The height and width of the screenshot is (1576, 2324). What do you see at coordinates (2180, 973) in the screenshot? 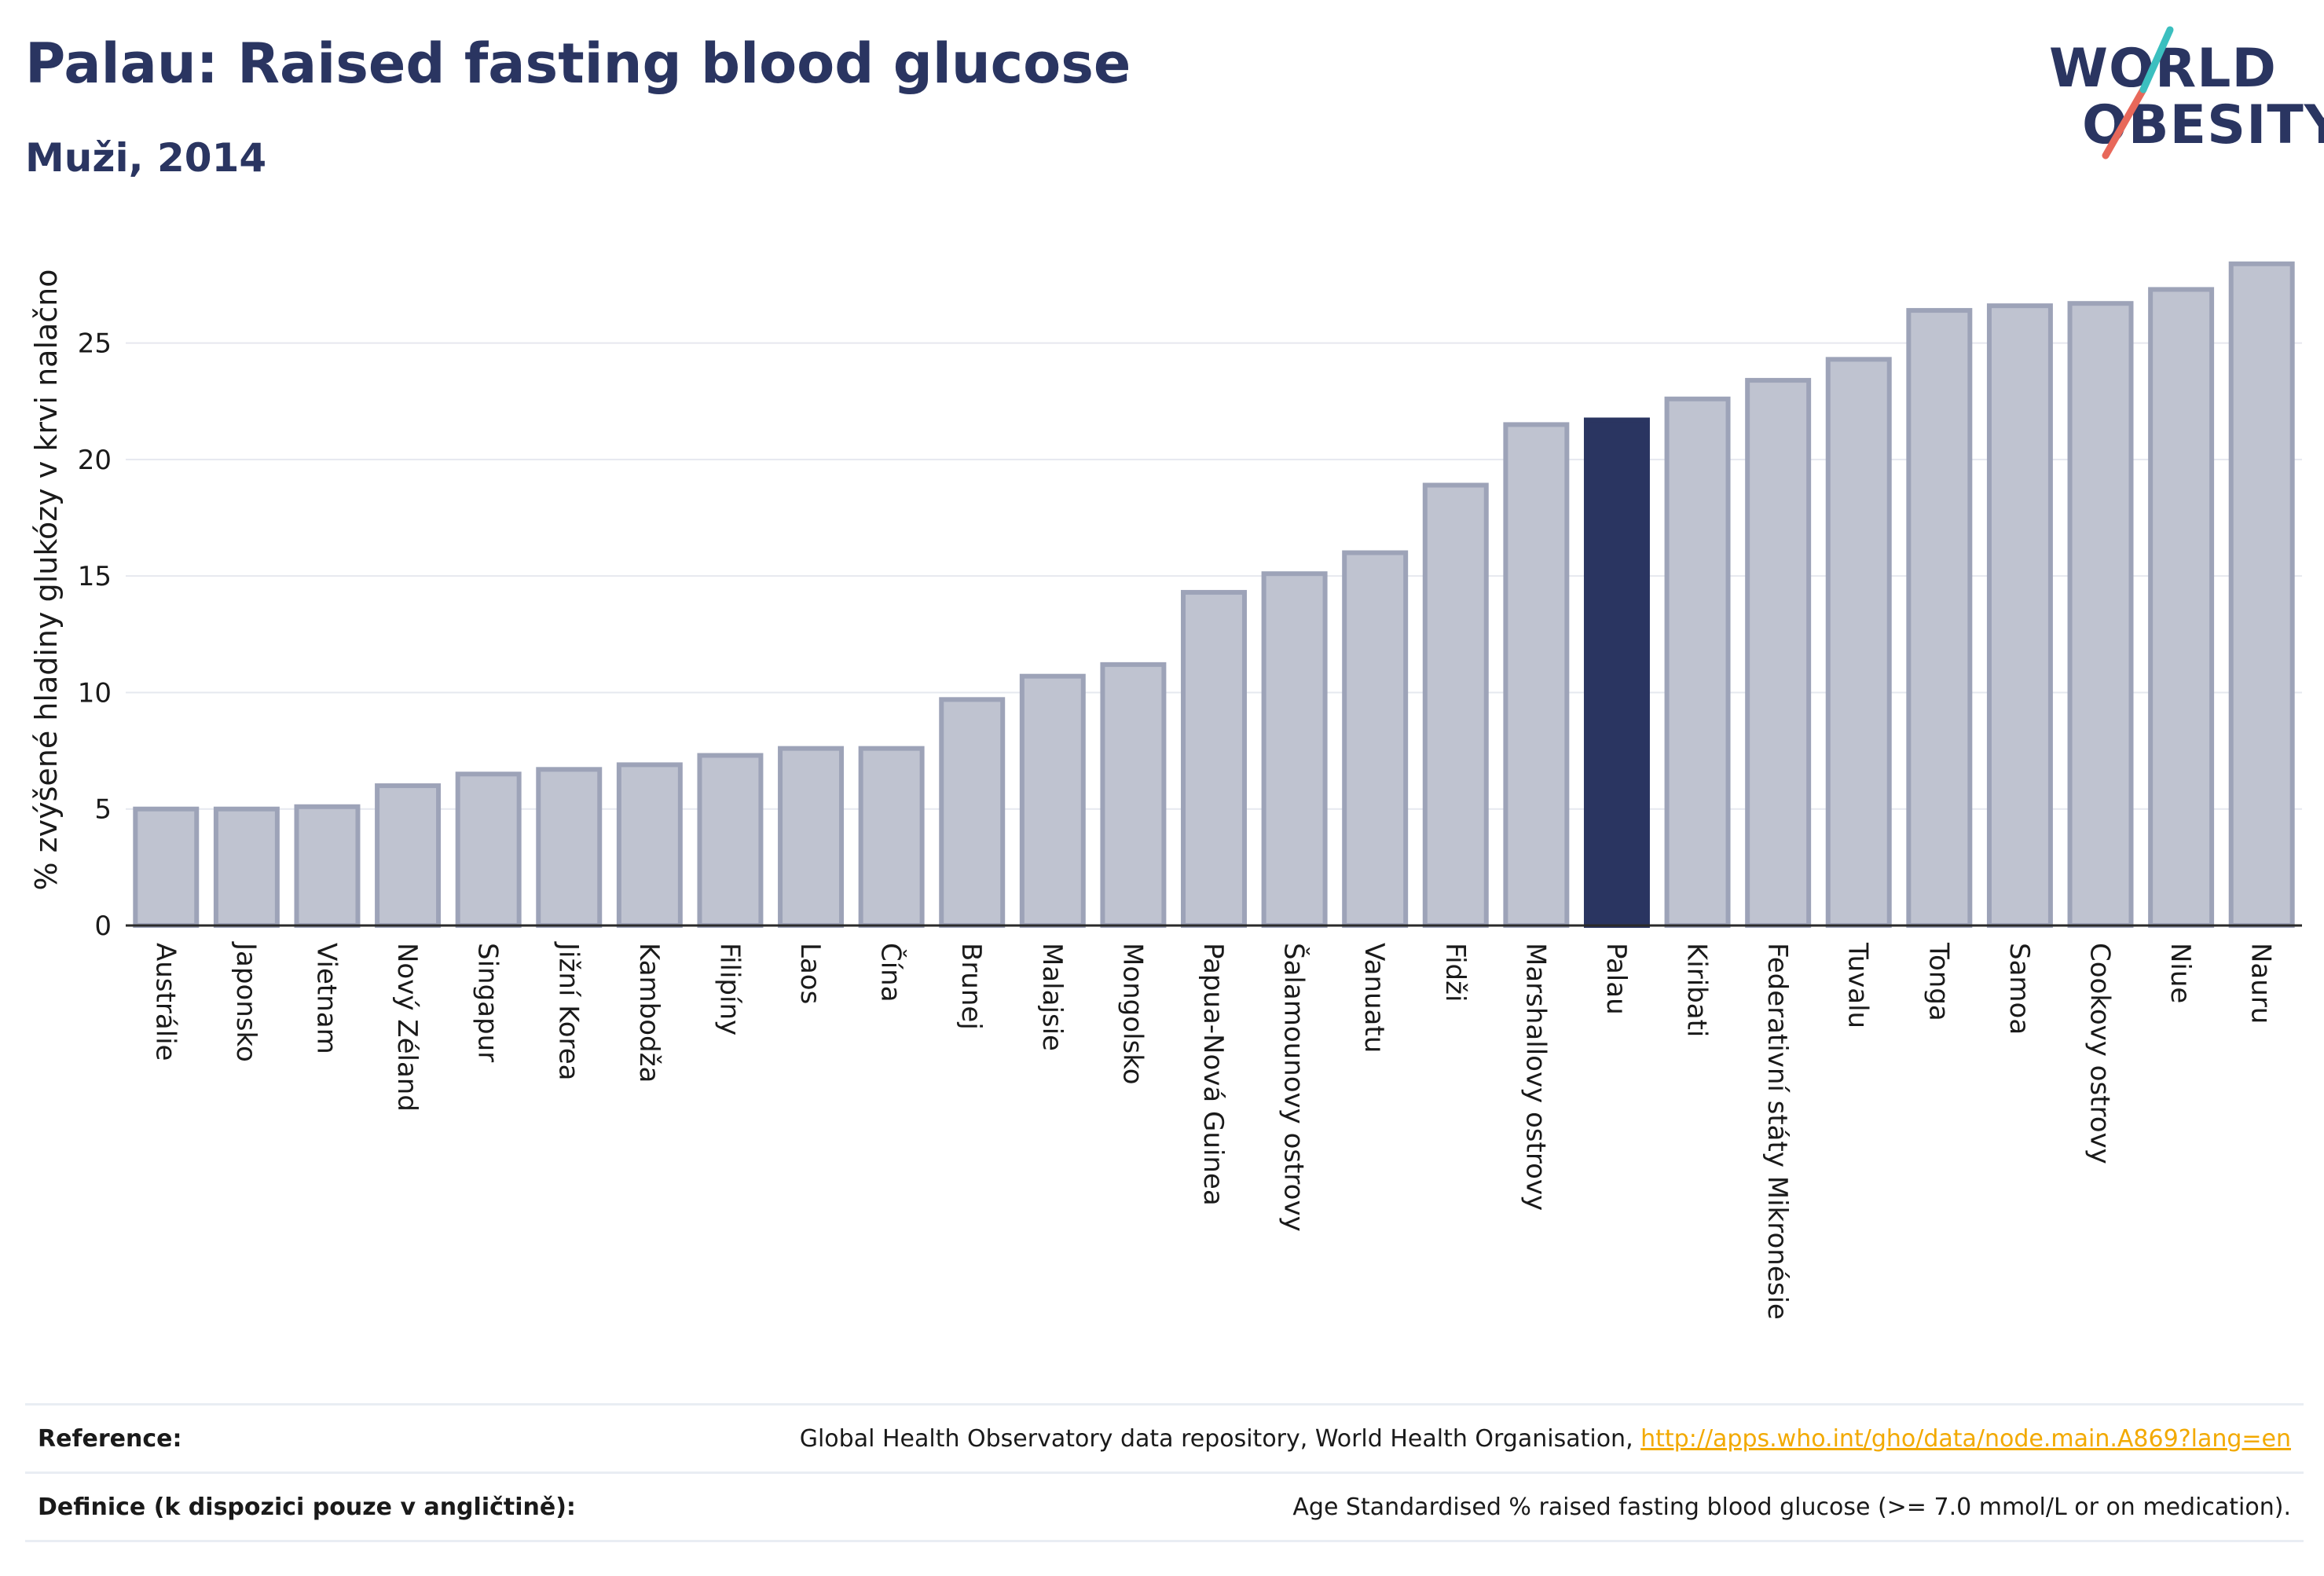
I see `x-tick-label: Niue` at bounding box center [2180, 973].